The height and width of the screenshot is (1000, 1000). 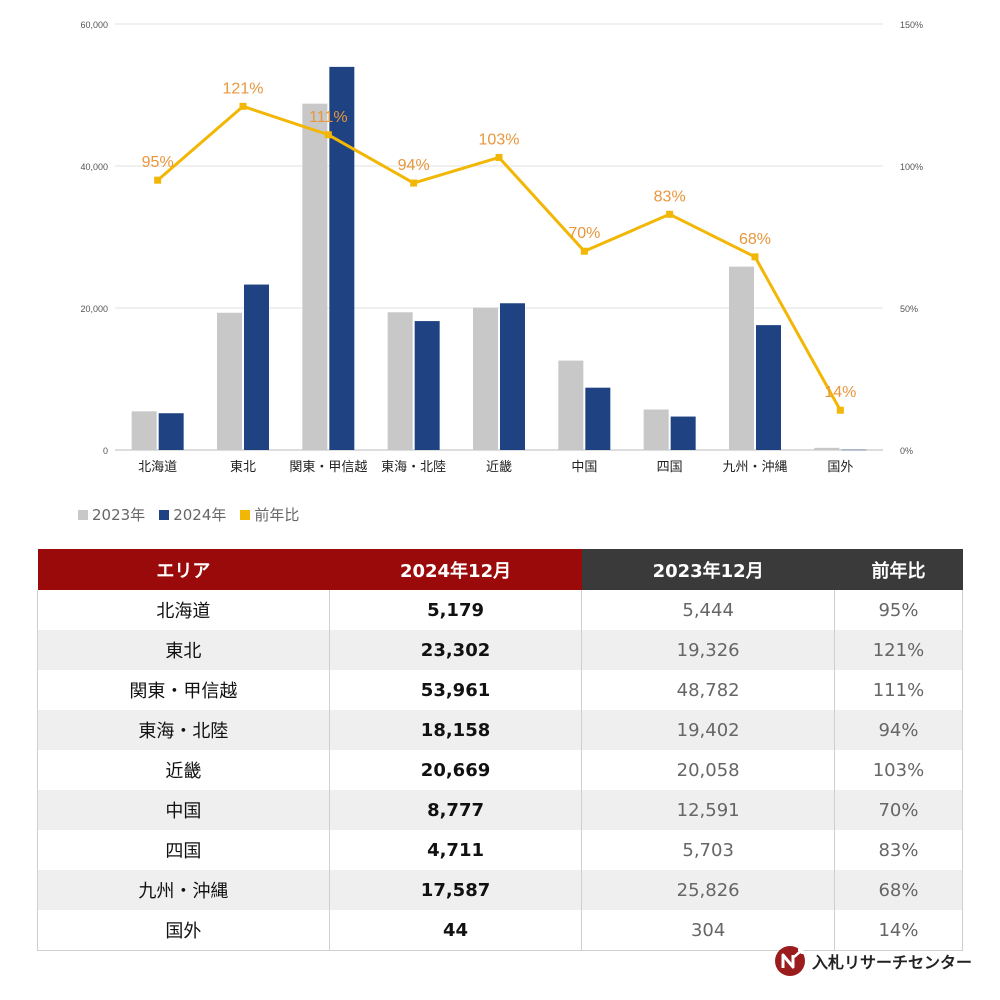 I want to click on header-2023: 2023年12月, so click(x=708, y=569).